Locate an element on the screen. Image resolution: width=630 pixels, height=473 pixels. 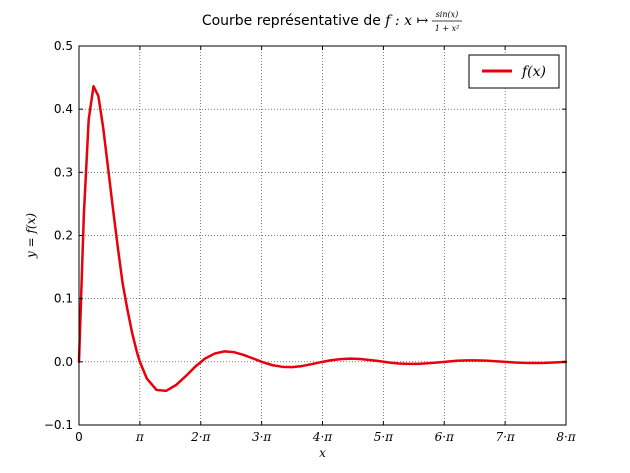
y-tick-label: 0.5 is located at coordinates (63, 46).